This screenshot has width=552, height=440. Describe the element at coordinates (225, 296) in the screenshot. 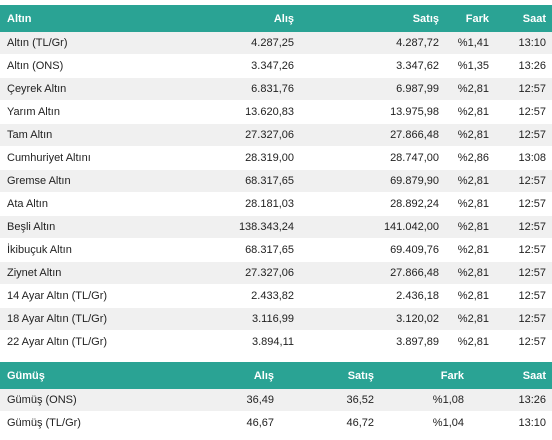

I see `row-alis: 2.433,82` at that location.